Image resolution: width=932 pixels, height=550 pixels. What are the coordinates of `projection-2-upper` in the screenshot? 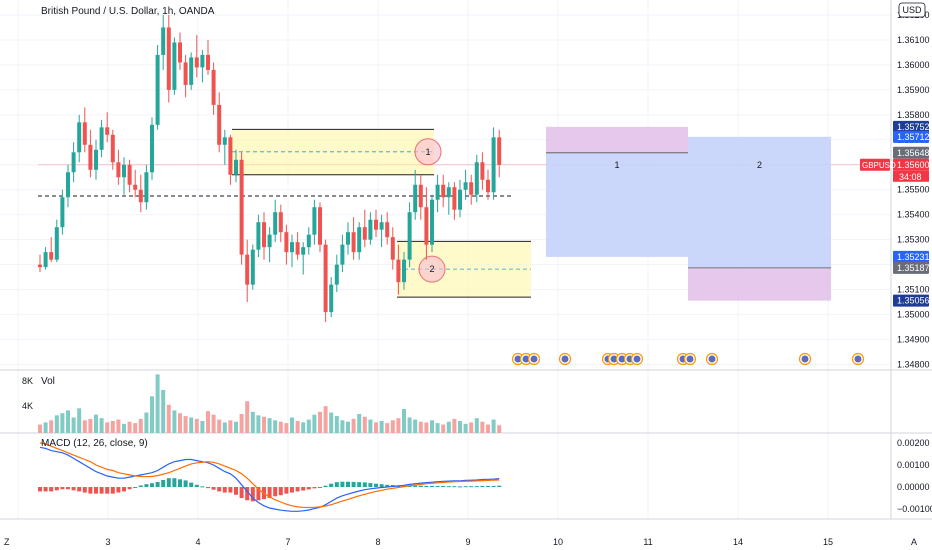 It's located at (759, 202).